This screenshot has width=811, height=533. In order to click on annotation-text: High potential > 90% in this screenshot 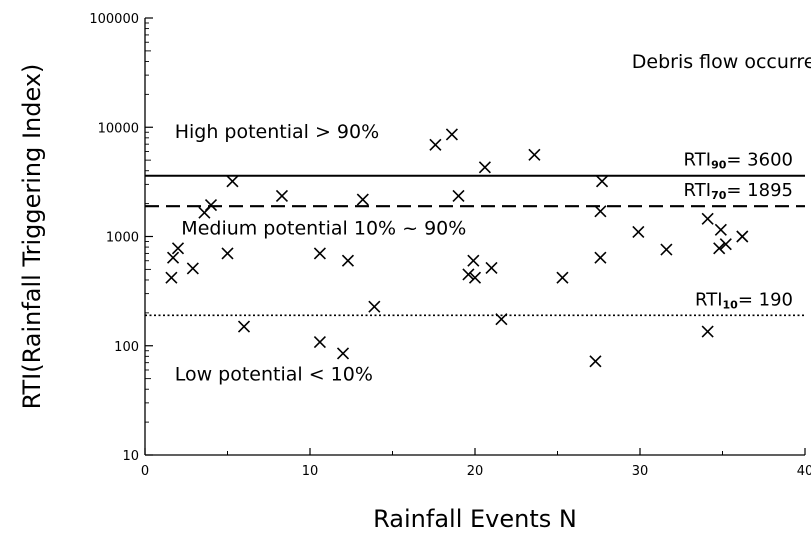, I will do `click(277, 132)`.